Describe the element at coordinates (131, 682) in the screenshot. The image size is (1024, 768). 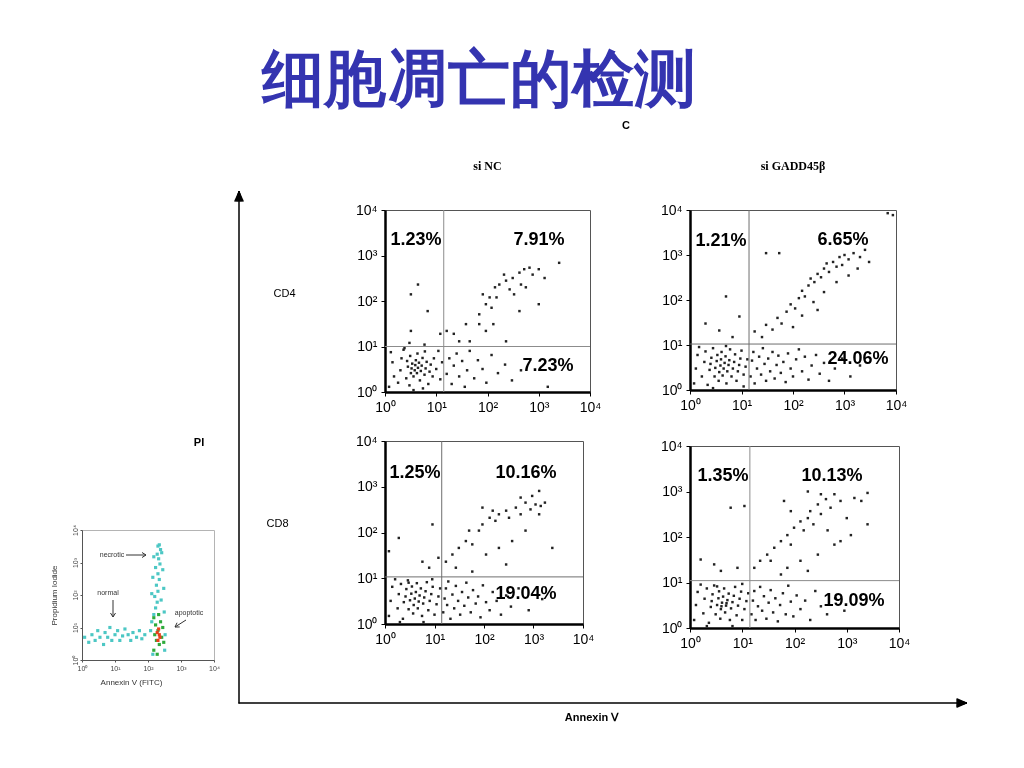
I see `x-axis-title: Annexin V (FITC)` at that location.